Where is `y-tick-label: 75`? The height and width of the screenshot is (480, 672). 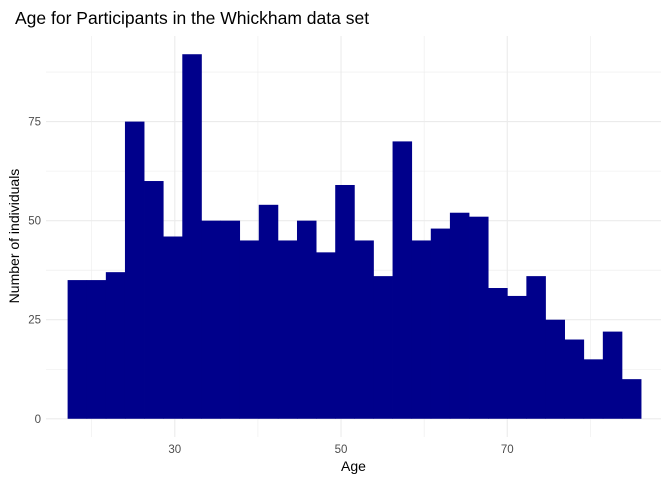
y-tick-label: 75 is located at coordinates (34, 123).